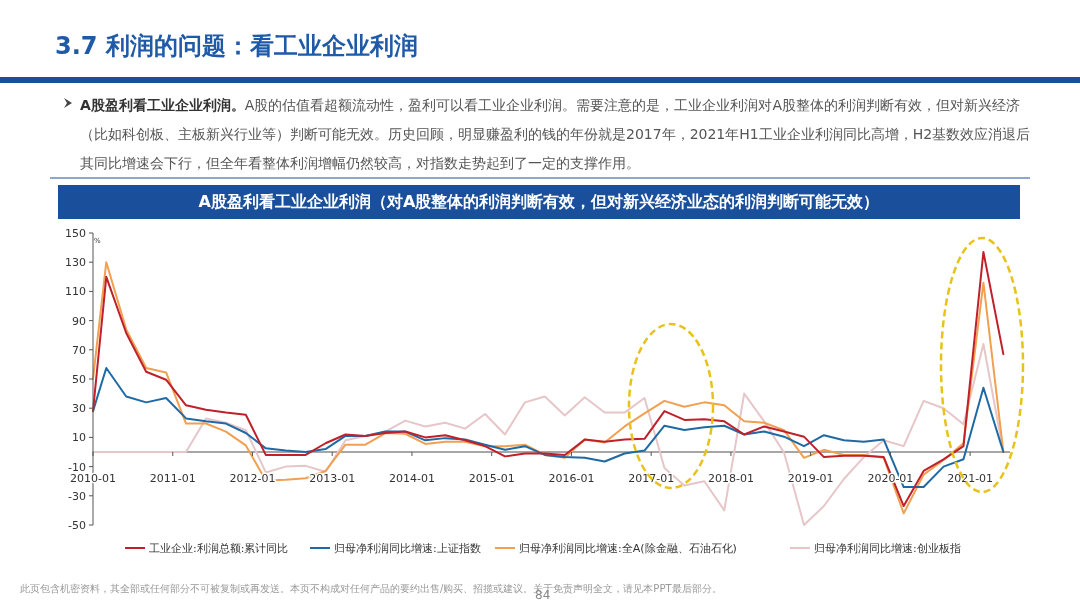  I want to click on x-tick-label: 2016-01, so click(571, 478).